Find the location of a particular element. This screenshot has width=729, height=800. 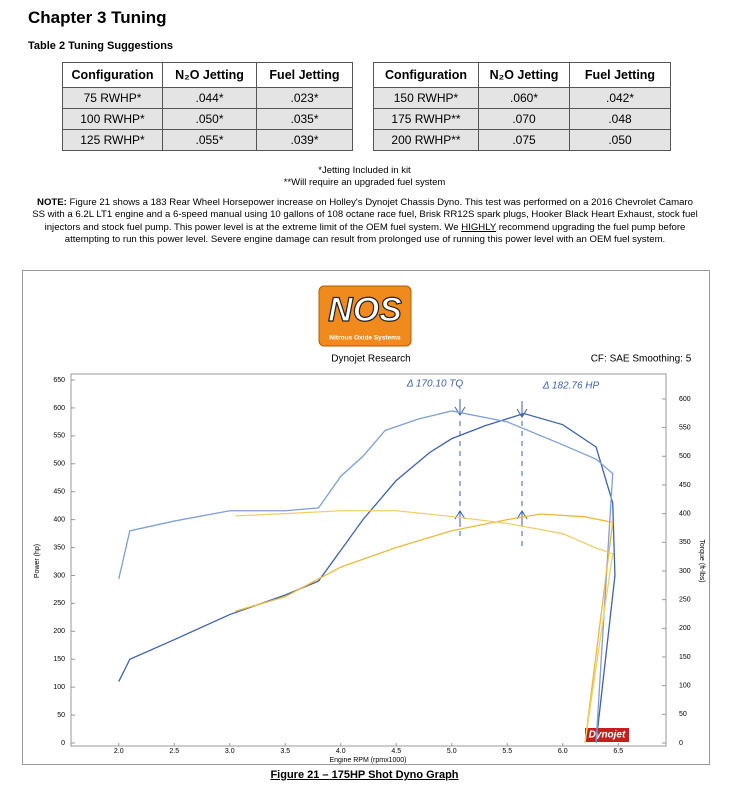

table-row: 125 RWHP* .055* .039* 200 RWHP** .075.050 is located at coordinates (366, 140).